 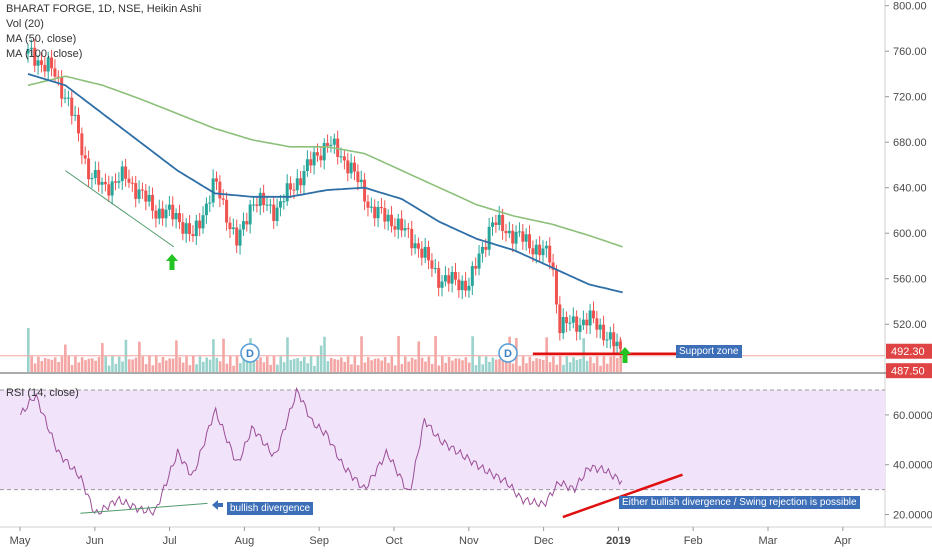 What do you see at coordinates (910, 7) in the screenshot?
I see `price-tick-label: 800.00` at bounding box center [910, 7].